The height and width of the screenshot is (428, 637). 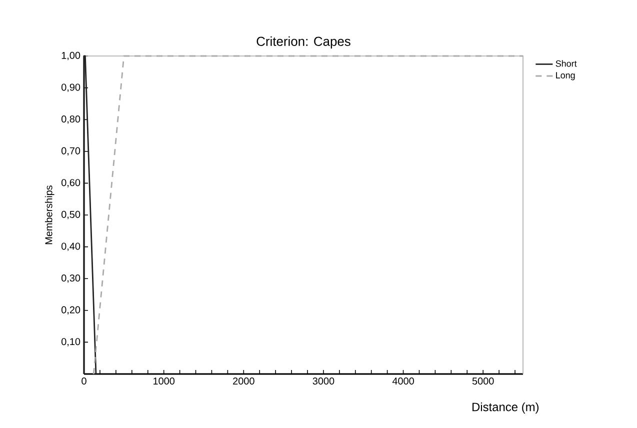 I want to click on y-tick-label: 0,20, so click(x=70, y=310).